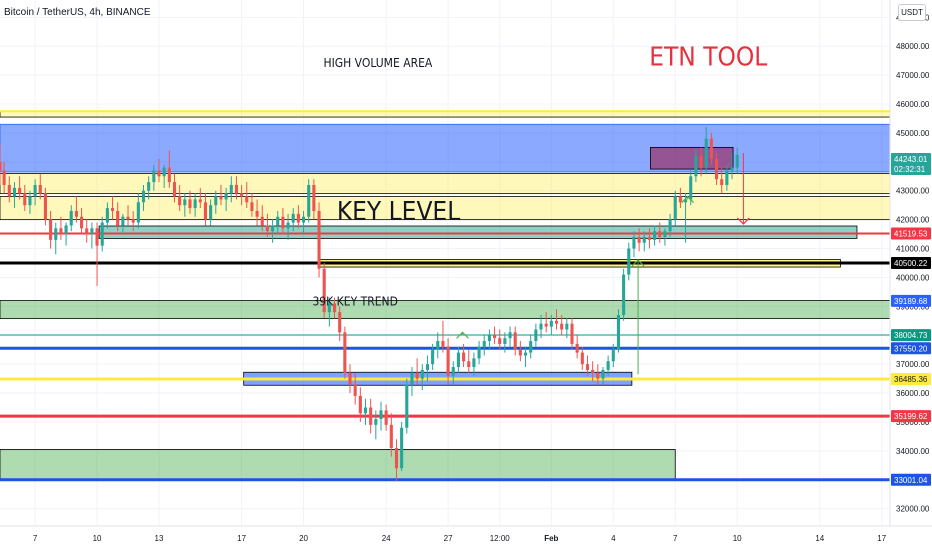 The height and width of the screenshot is (550, 932). I want to click on price-label: 39189.68, so click(911, 300).